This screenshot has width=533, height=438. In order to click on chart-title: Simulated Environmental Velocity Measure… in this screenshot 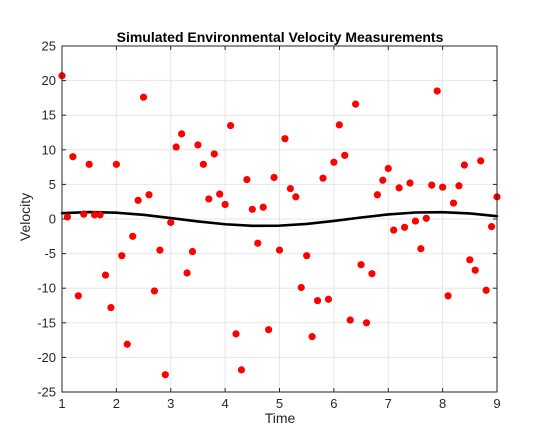, I will do `click(280, 37)`.